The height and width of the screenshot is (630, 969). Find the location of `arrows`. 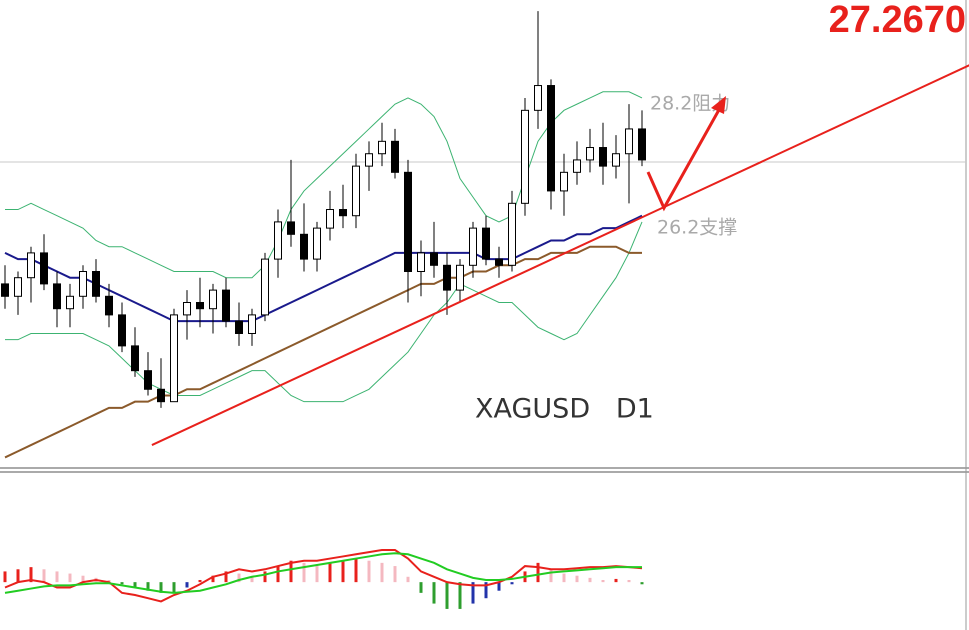

arrows is located at coordinates (686, 154).